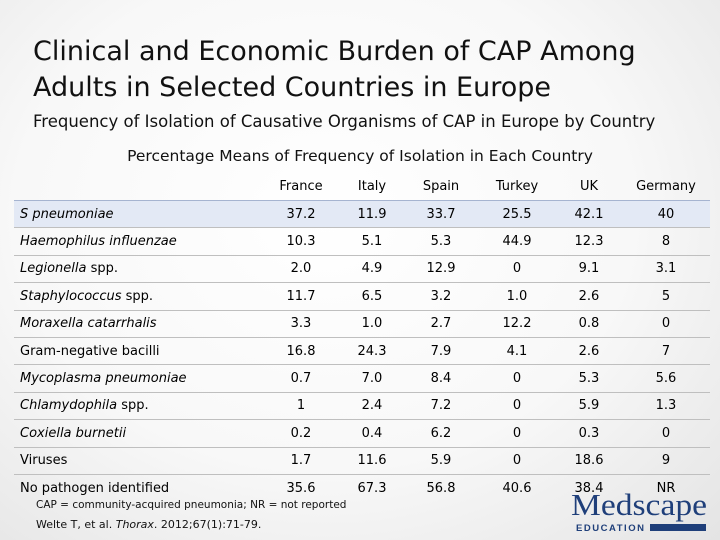 This screenshot has width=720, height=540. What do you see at coordinates (88, 324) in the screenshot?
I see `organism-italic: Moraxella catarrhalis` at bounding box center [88, 324].